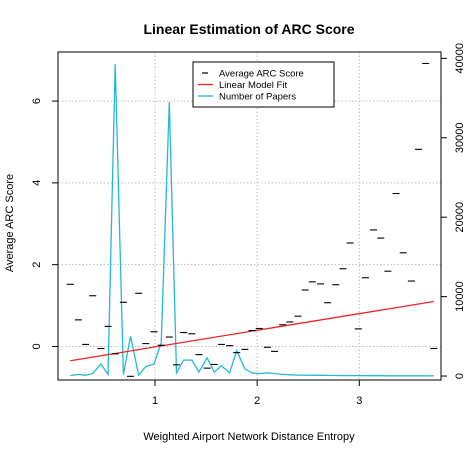 The height and width of the screenshot is (475, 474). What do you see at coordinates (10, 223) in the screenshot?
I see `y-axis-label: Average ARC Score` at bounding box center [10, 223].